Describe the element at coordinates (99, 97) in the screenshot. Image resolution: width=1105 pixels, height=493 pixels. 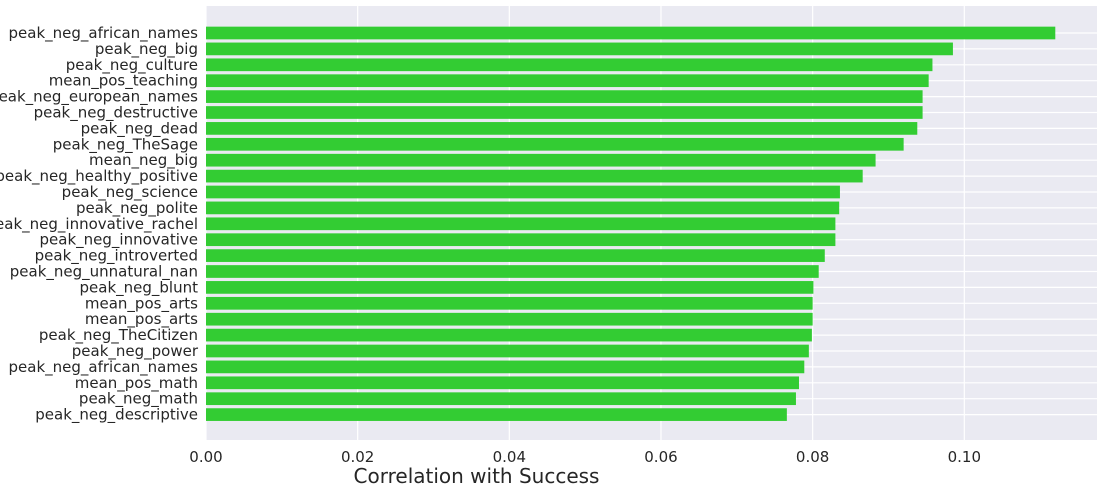
I see `category-label: peak_neg_european_names` at that location.